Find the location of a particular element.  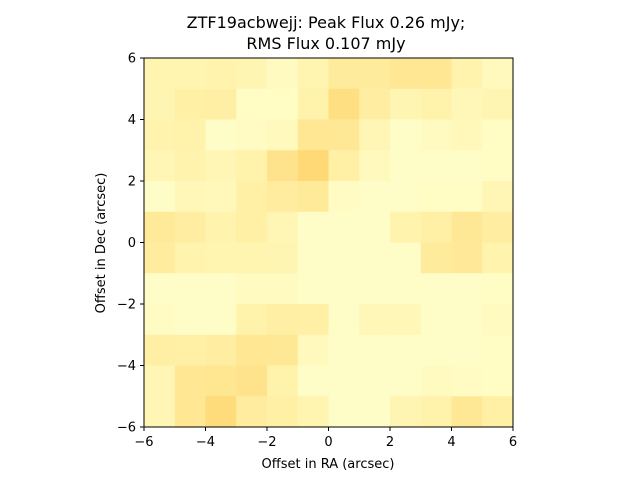

chart-title-line-1: ZTF19acbwejj: Peak Flux 0.26 mJy; is located at coordinates (326, 22).